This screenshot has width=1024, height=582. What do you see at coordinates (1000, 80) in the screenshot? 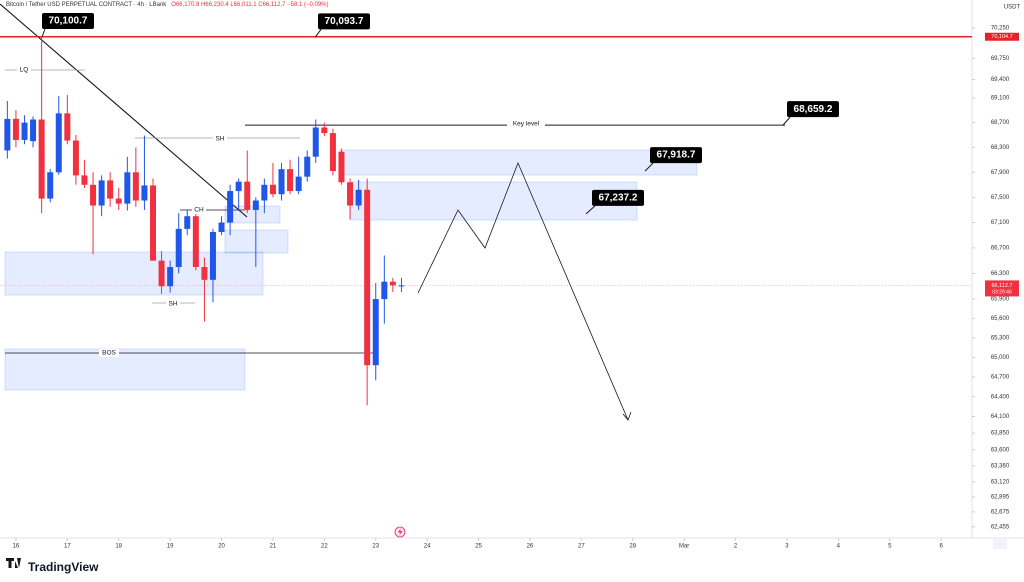
I see `y-tick-label: 69,400` at bounding box center [1000, 80].